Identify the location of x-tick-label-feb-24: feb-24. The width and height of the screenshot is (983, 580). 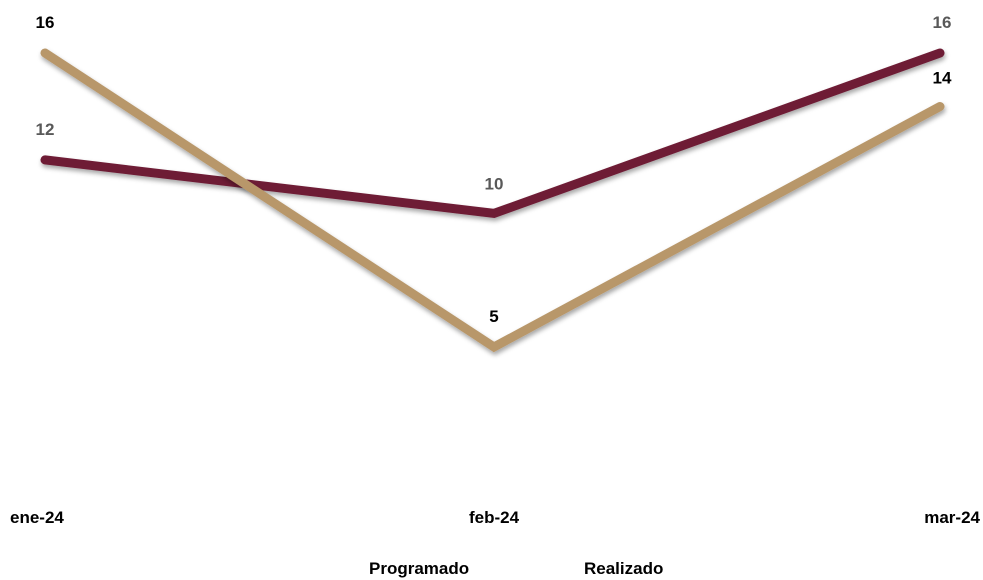
(494, 517).